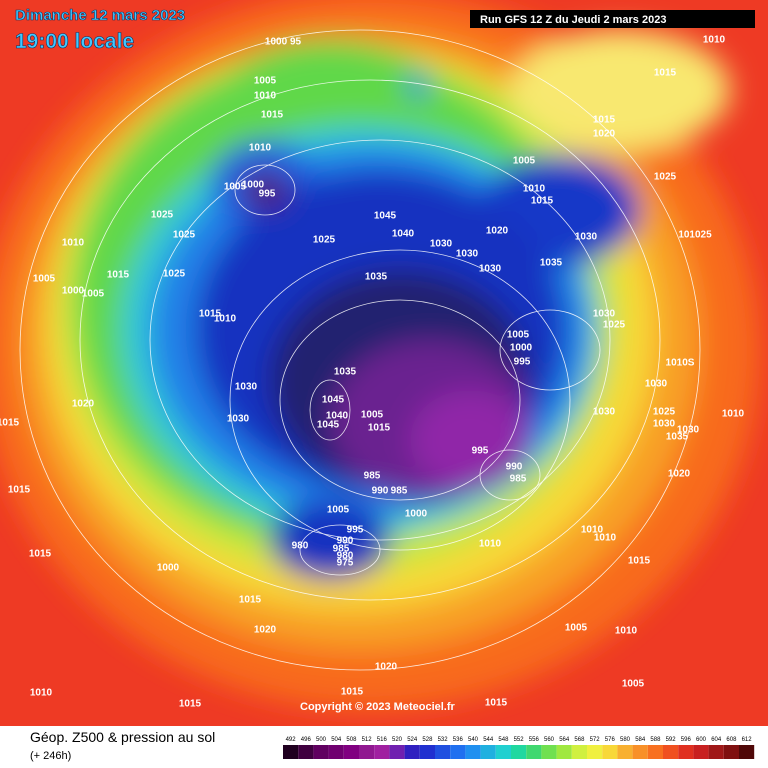 The height and width of the screenshot is (768, 768). I want to click on colorbar-label: 492, so click(291, 740).